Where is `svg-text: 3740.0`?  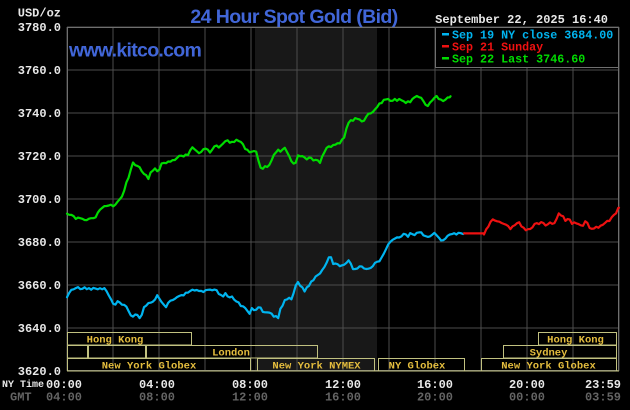 svg-text: 3740.0 is located at coordinates (39, 114).